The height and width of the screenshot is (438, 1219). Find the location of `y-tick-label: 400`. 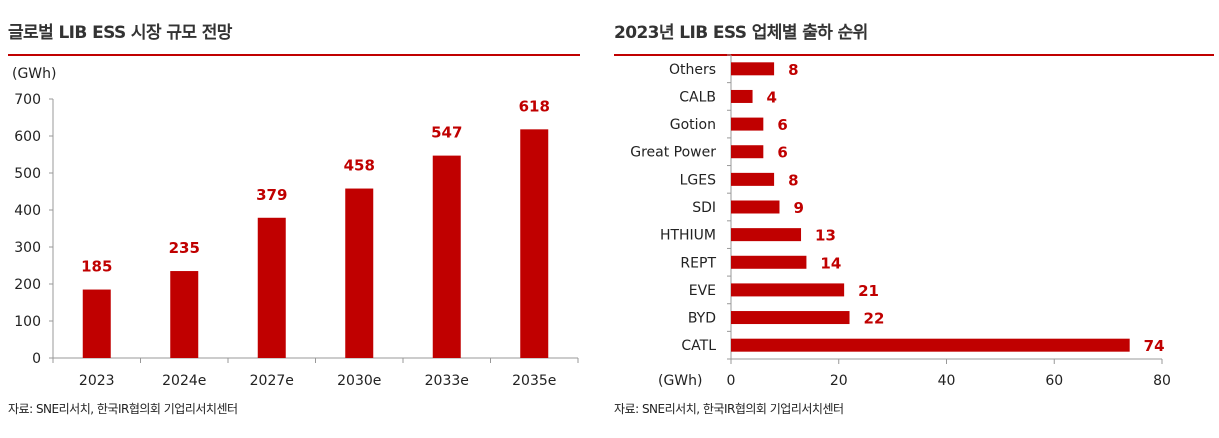

y-tick-label: 400 is located at coordinates (27, 211).